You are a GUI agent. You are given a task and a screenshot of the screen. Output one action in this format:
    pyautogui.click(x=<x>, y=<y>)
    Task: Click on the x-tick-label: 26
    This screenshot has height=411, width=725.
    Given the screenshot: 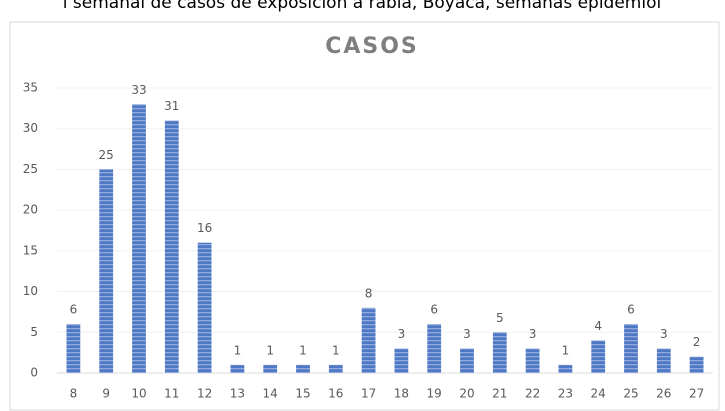 What is the action you would take?
    pyautogui.click(x=663, y=394)
    